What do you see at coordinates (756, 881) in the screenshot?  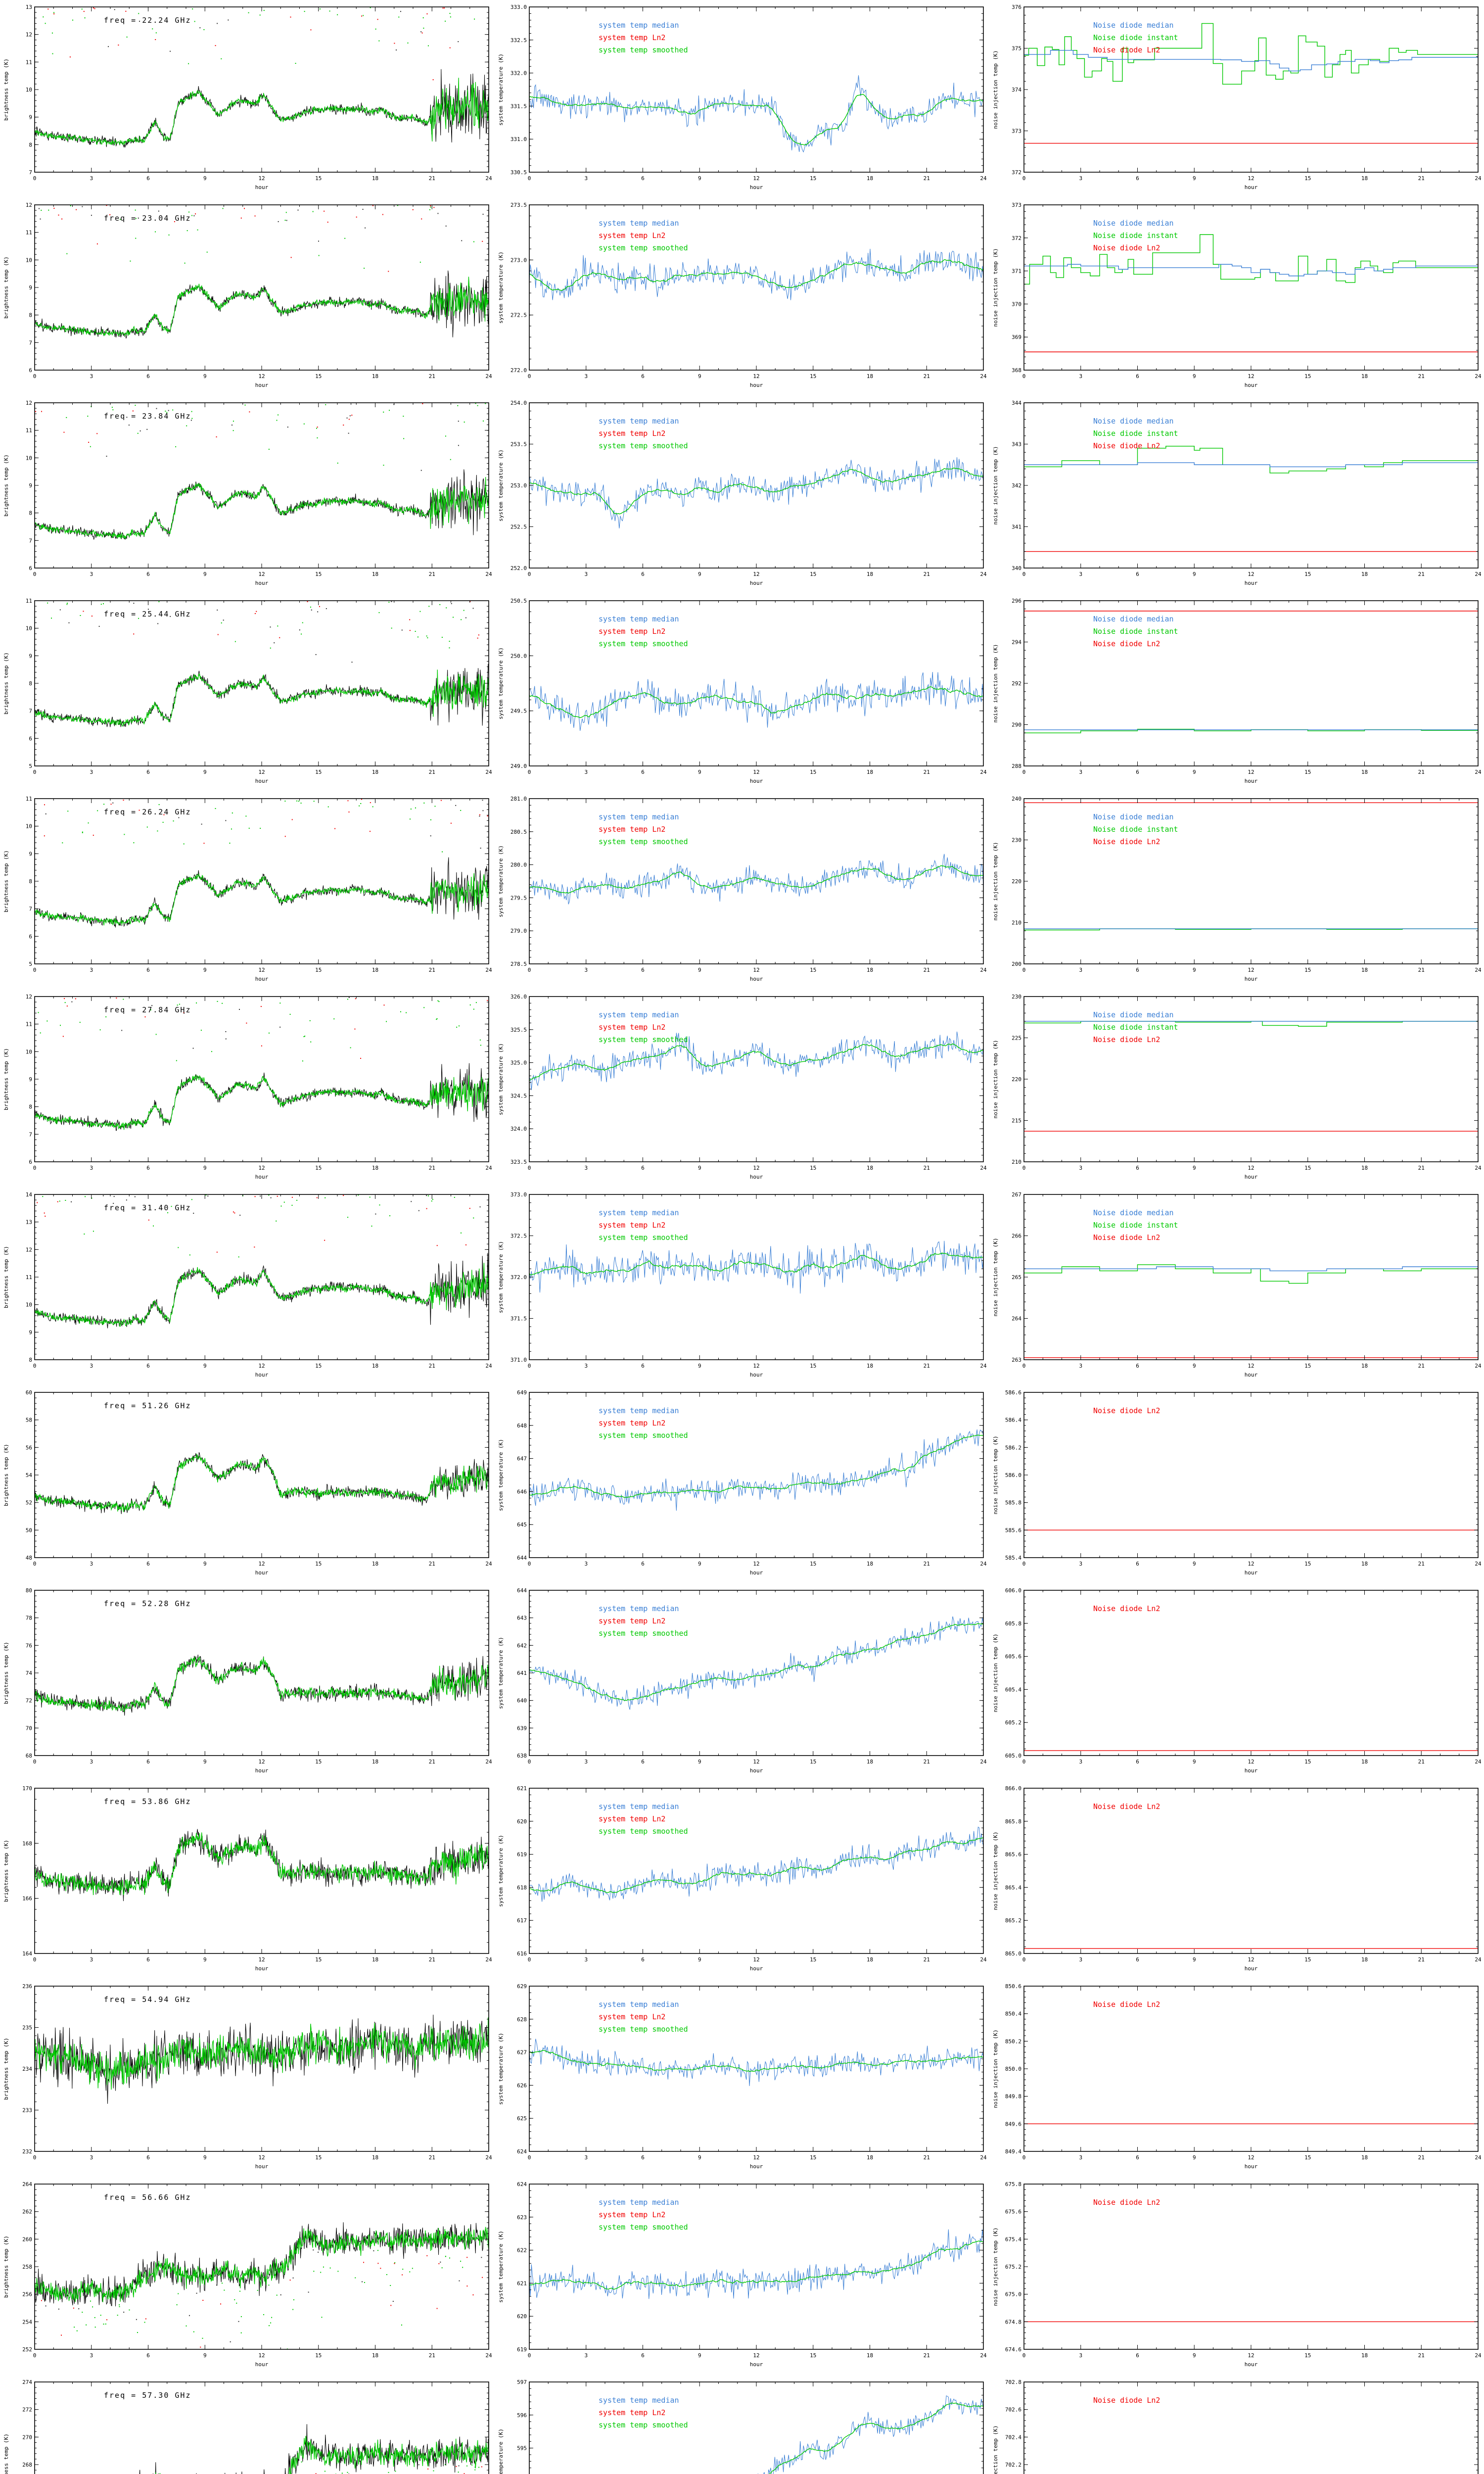 I see `plot-frame` at bounding box center [756, 881].